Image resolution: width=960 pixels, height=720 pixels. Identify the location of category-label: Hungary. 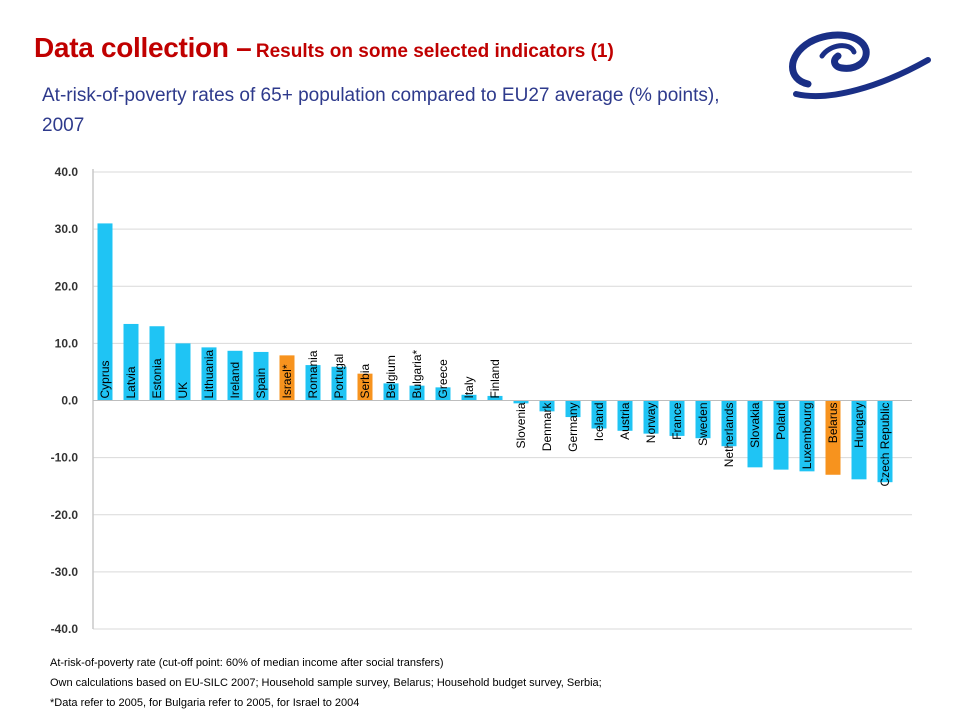
(859, 425).